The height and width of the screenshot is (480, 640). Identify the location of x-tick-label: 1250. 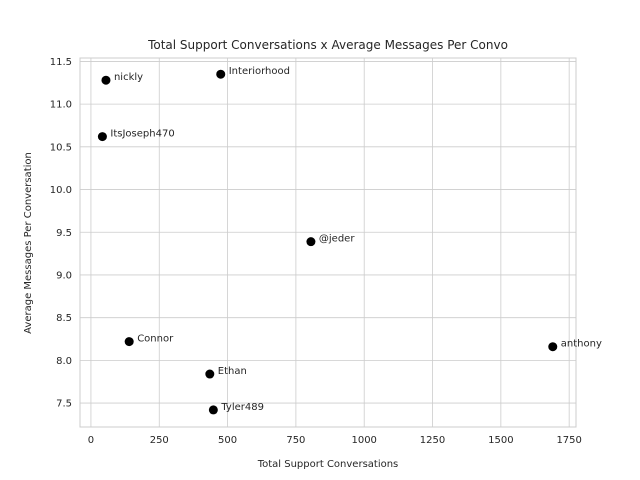
(432, 440).